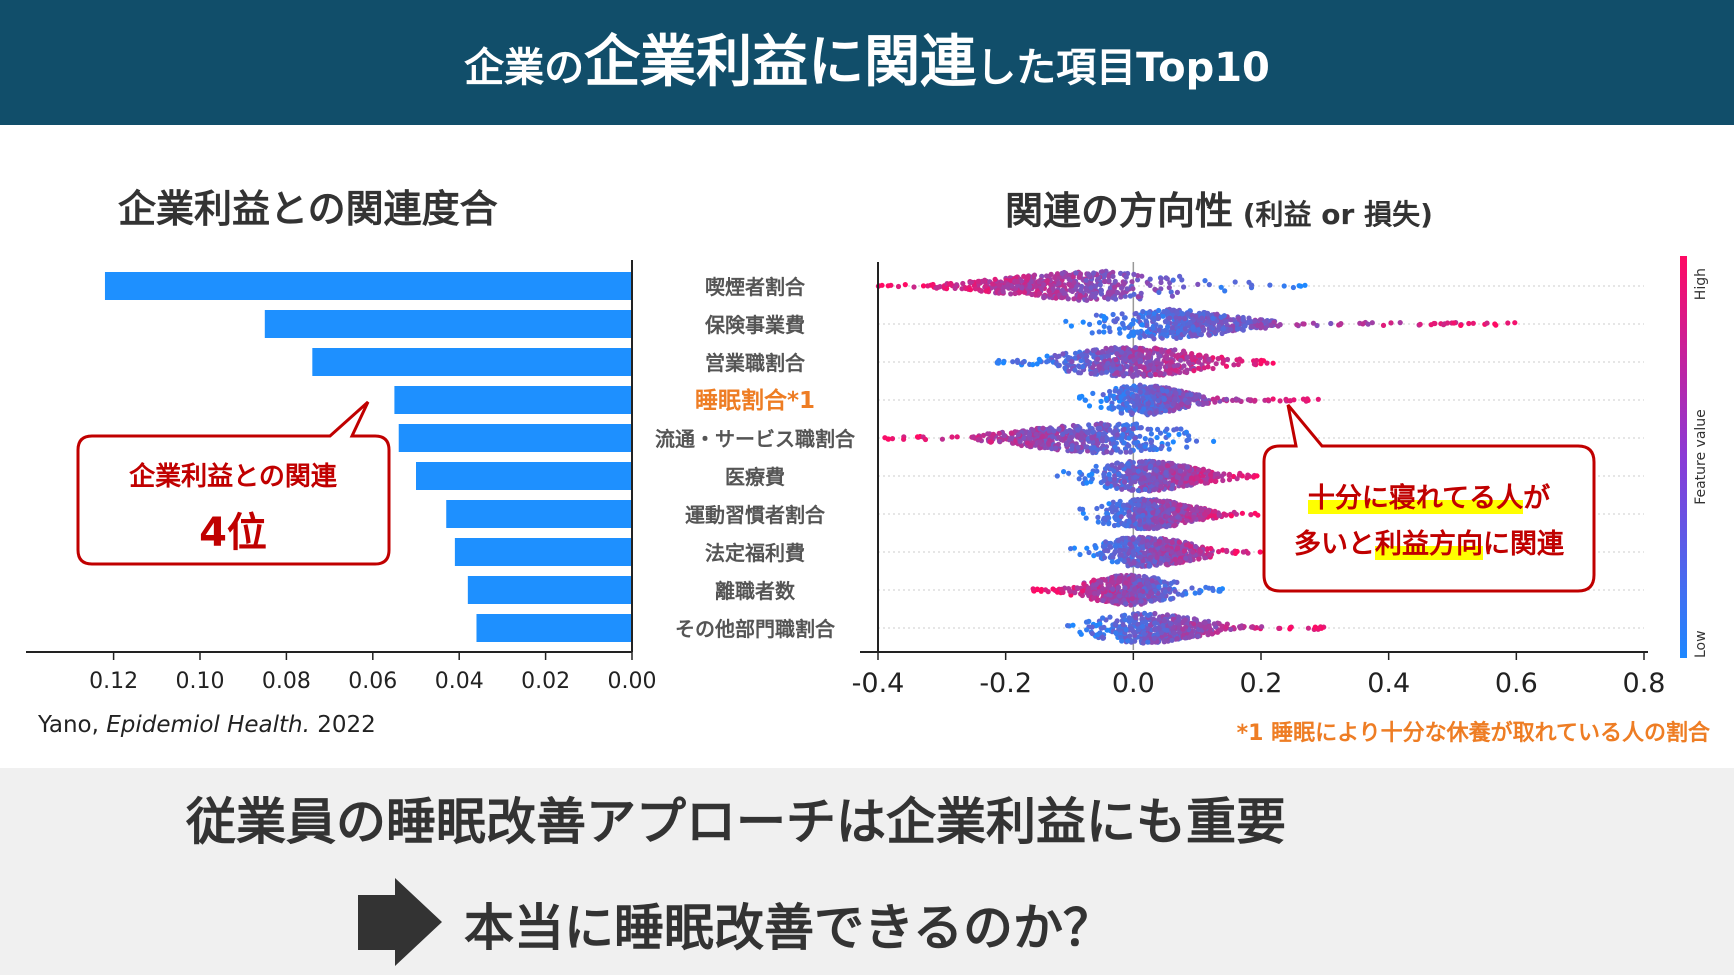  Describe the element at coordinates (1135, 362) in the screenshot. I see `swarm-series` at that location.